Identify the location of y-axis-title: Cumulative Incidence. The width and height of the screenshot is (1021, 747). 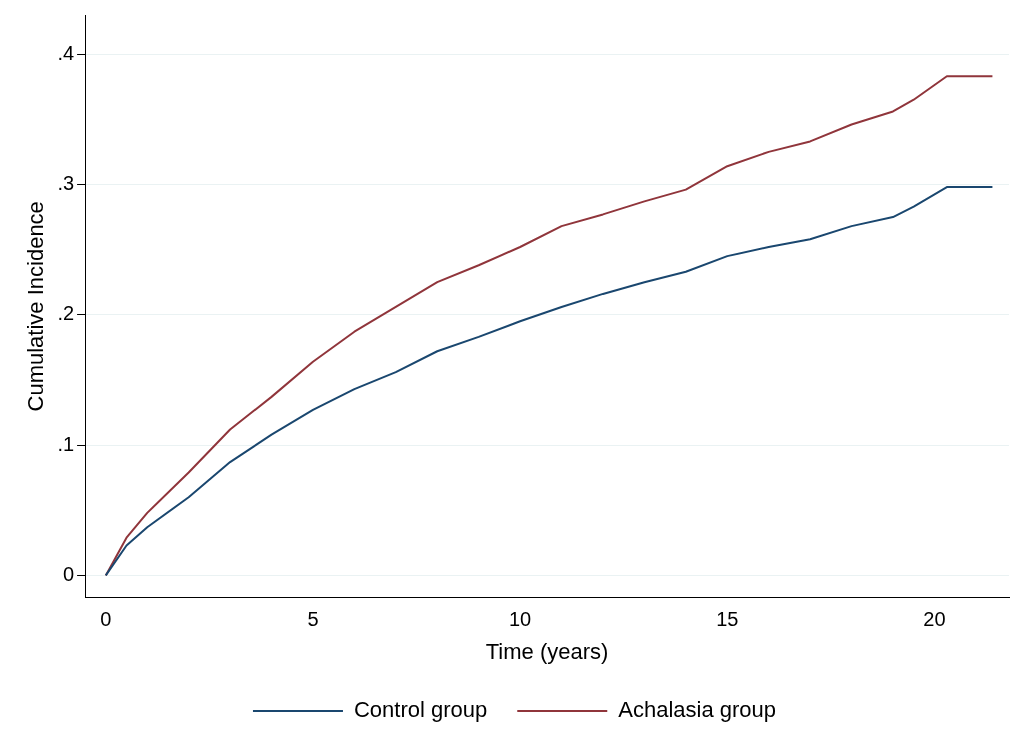
(36, 306).